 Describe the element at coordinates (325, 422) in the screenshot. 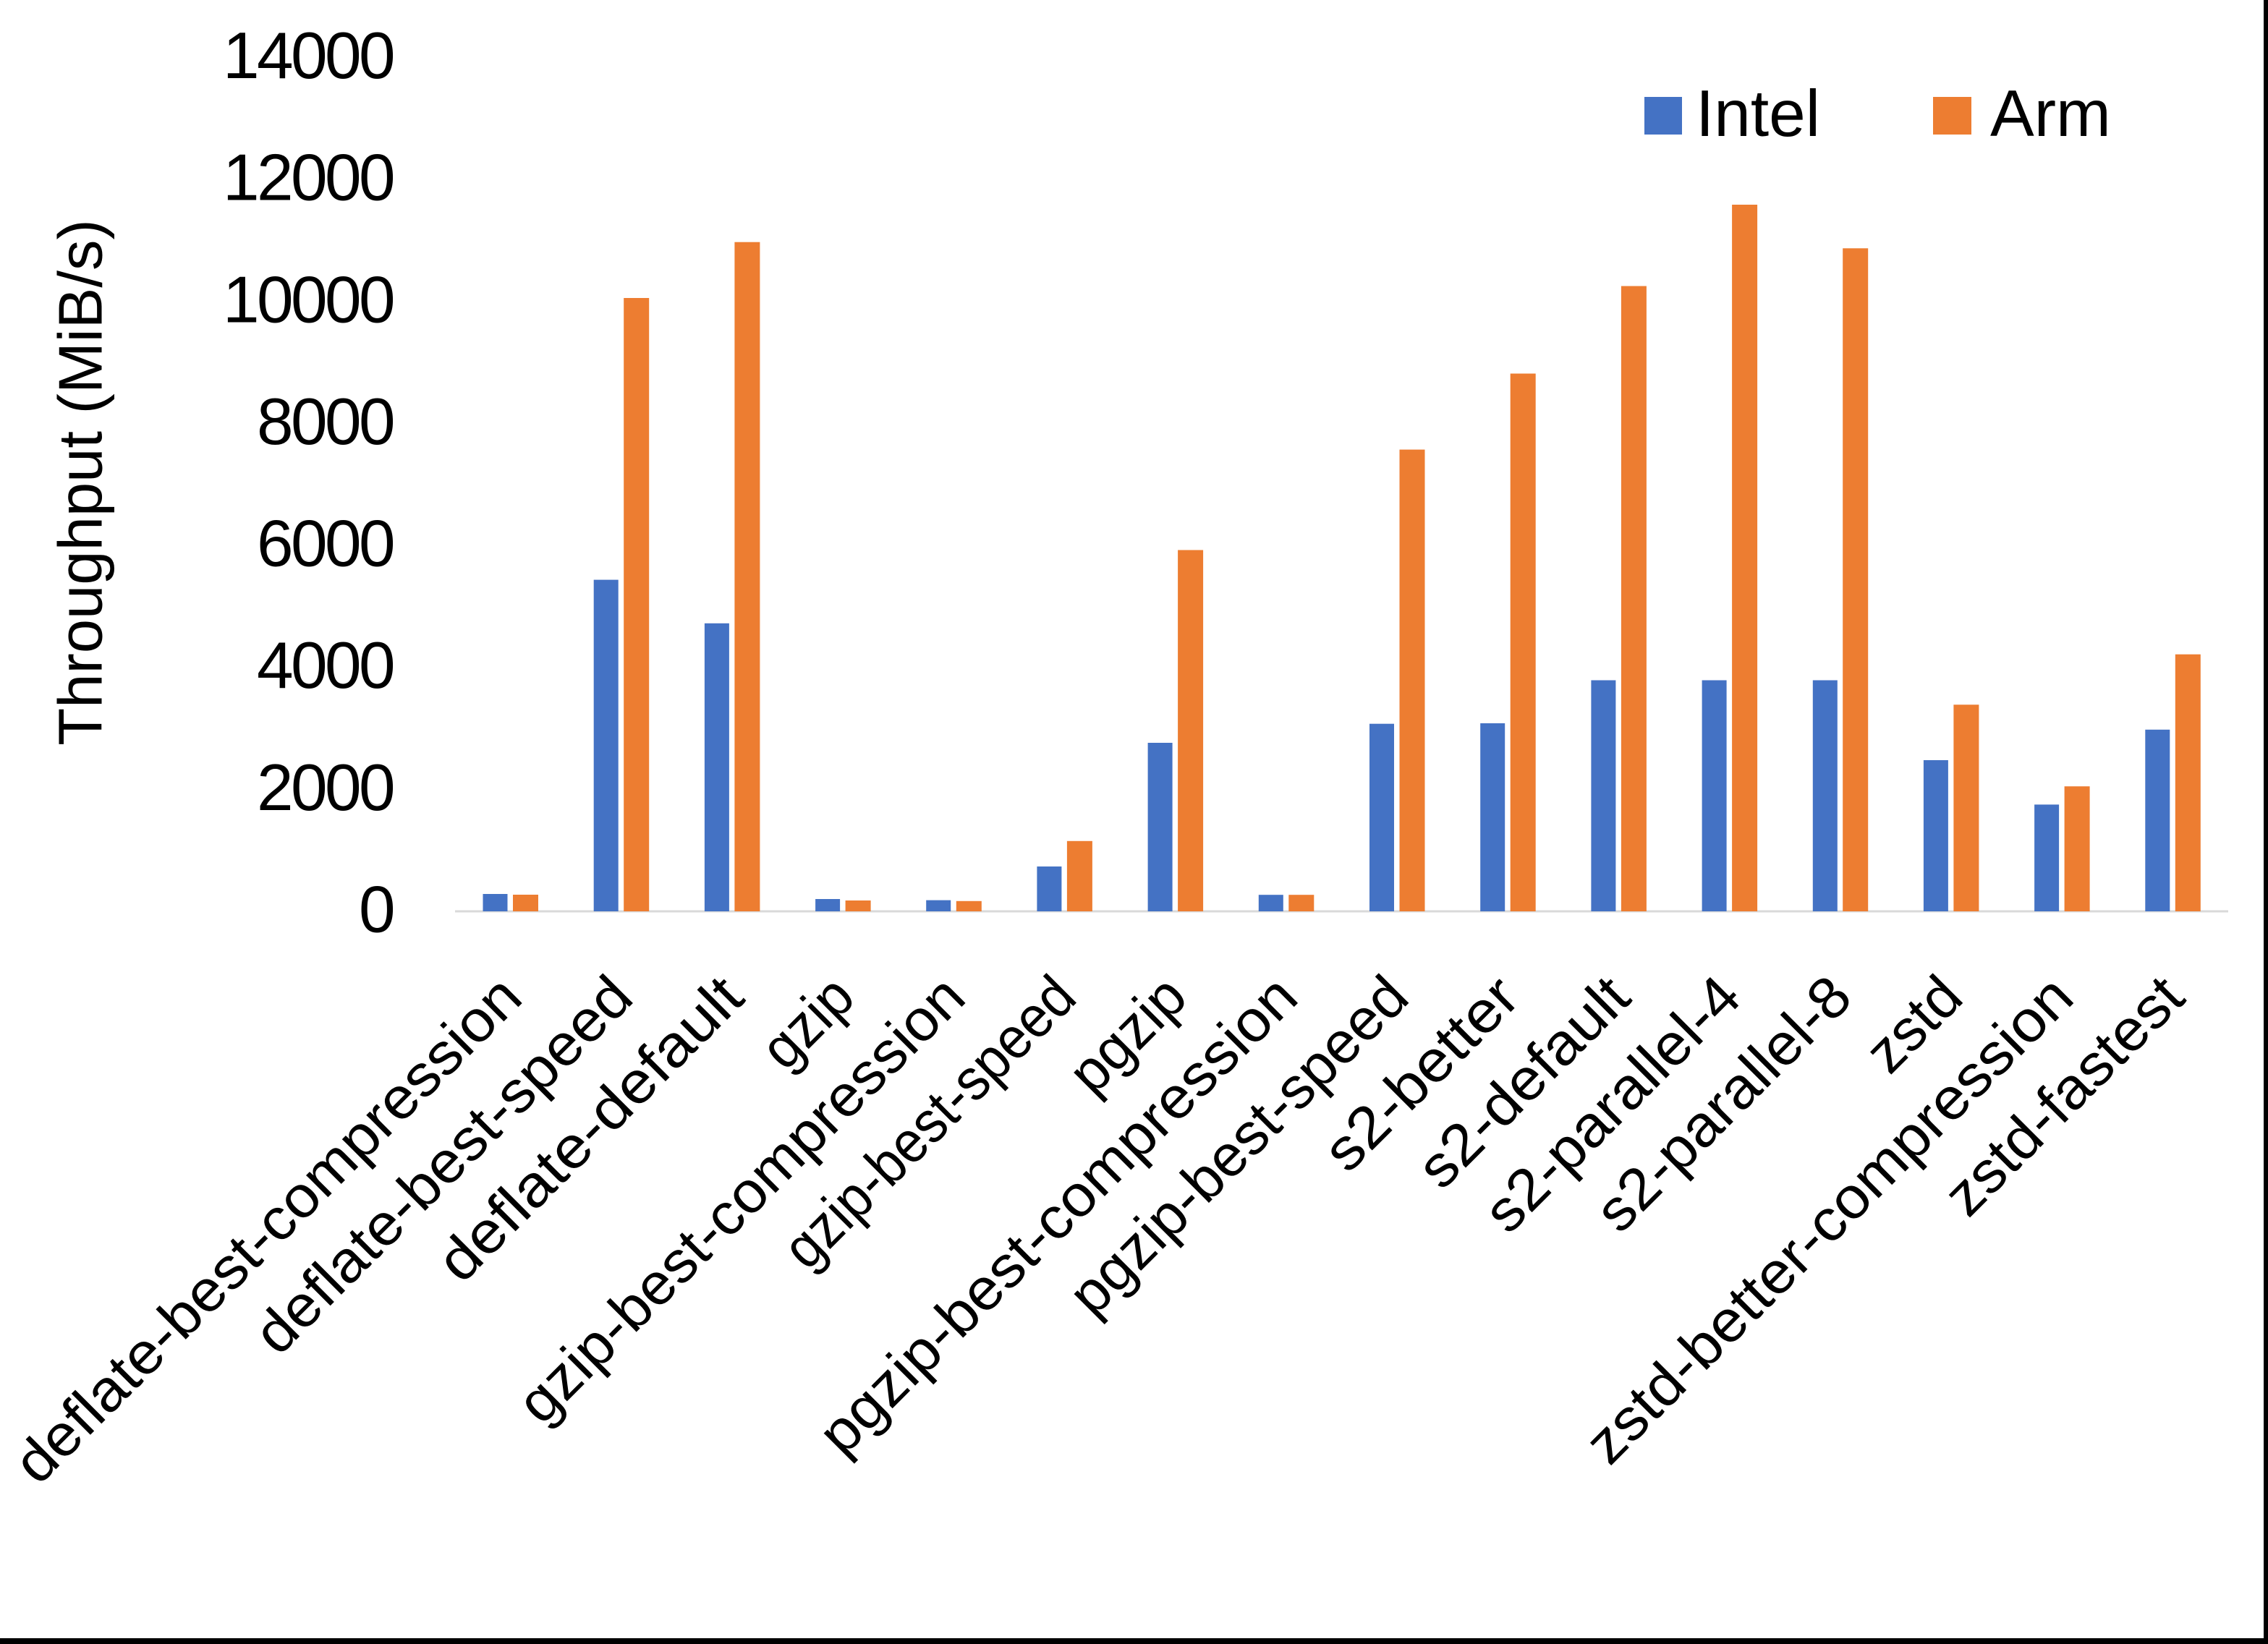

I see `svg-text: 8000` at that location.